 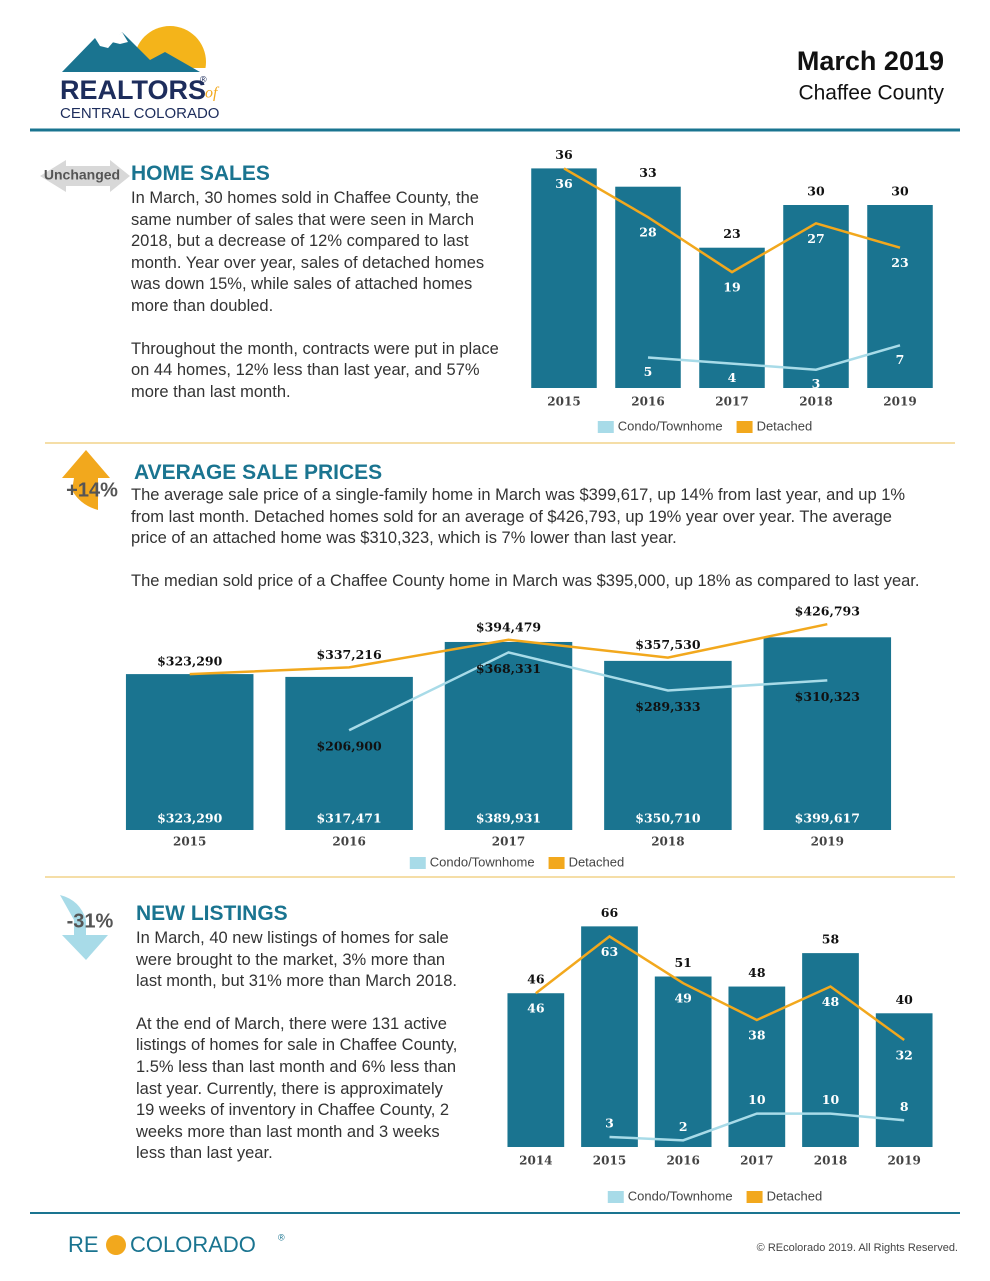 I want to click on data-label: 49, so click(x=682, y=998).